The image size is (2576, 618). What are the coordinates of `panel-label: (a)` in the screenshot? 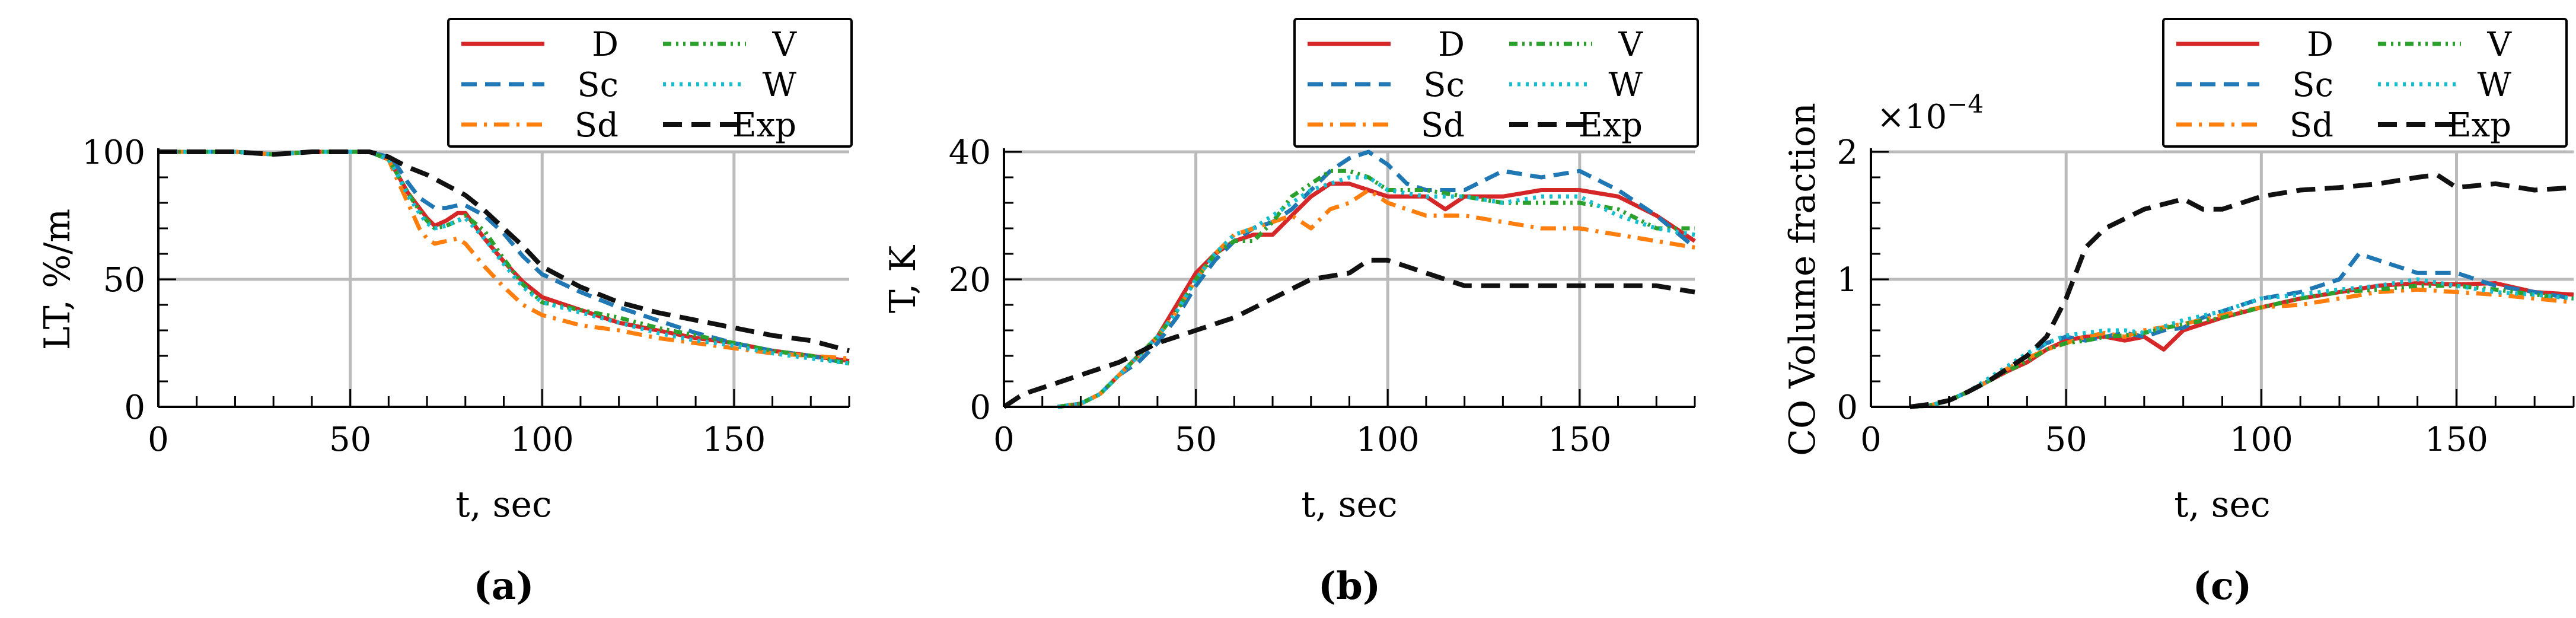 It's located at (503, 587).